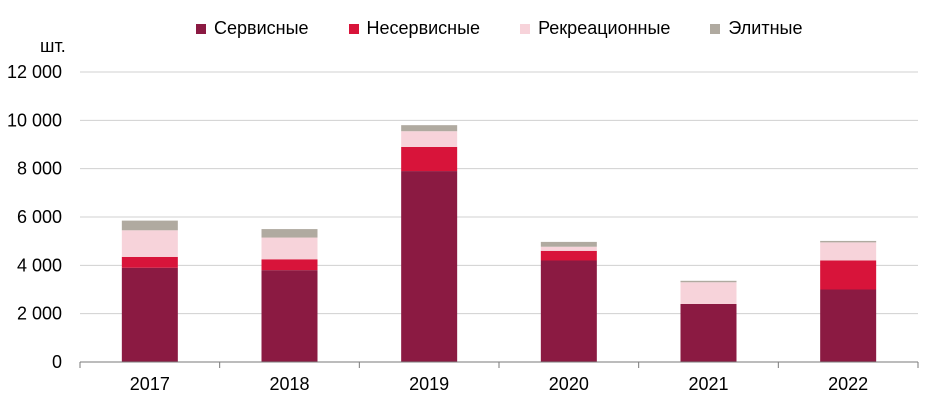 The image size is (930, 405). I want to click on legend-label: Элитные, so click(765, 28).